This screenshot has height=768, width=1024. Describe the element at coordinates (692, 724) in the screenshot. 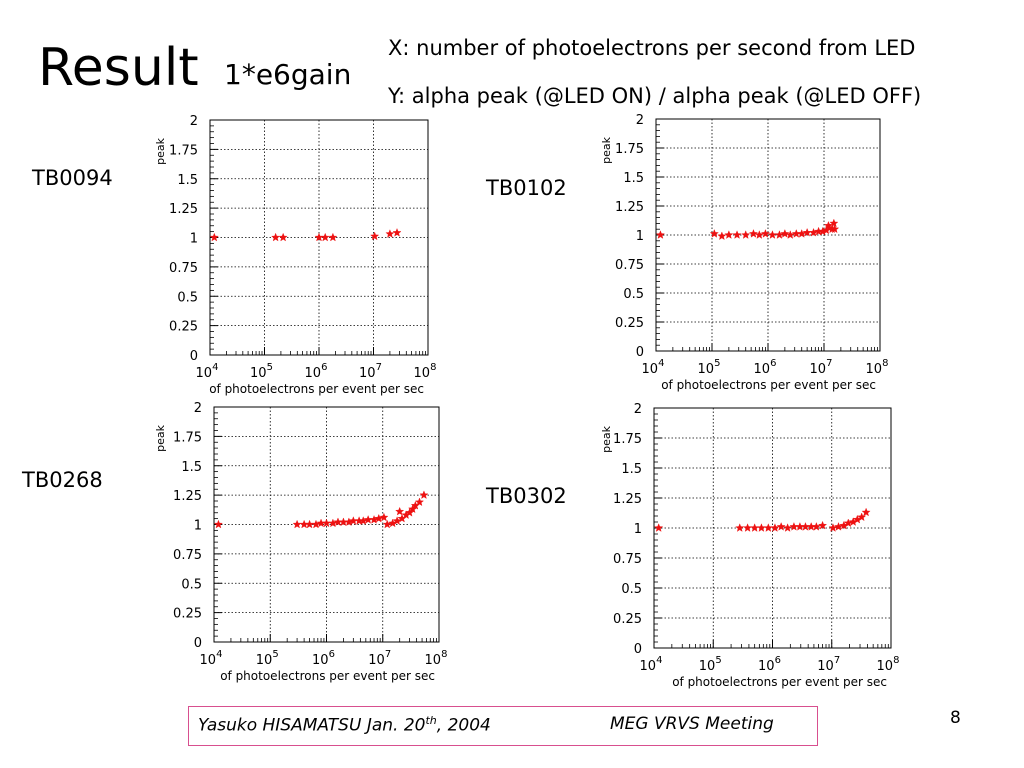

I see `footer-meeting: MEG VRVS Meeting` at that location.